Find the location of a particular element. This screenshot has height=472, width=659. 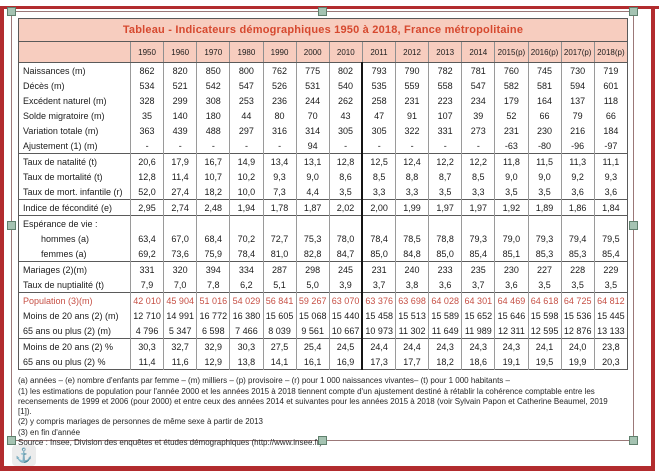

selection-handle-bottom-right is located at coordinates (633, 440).